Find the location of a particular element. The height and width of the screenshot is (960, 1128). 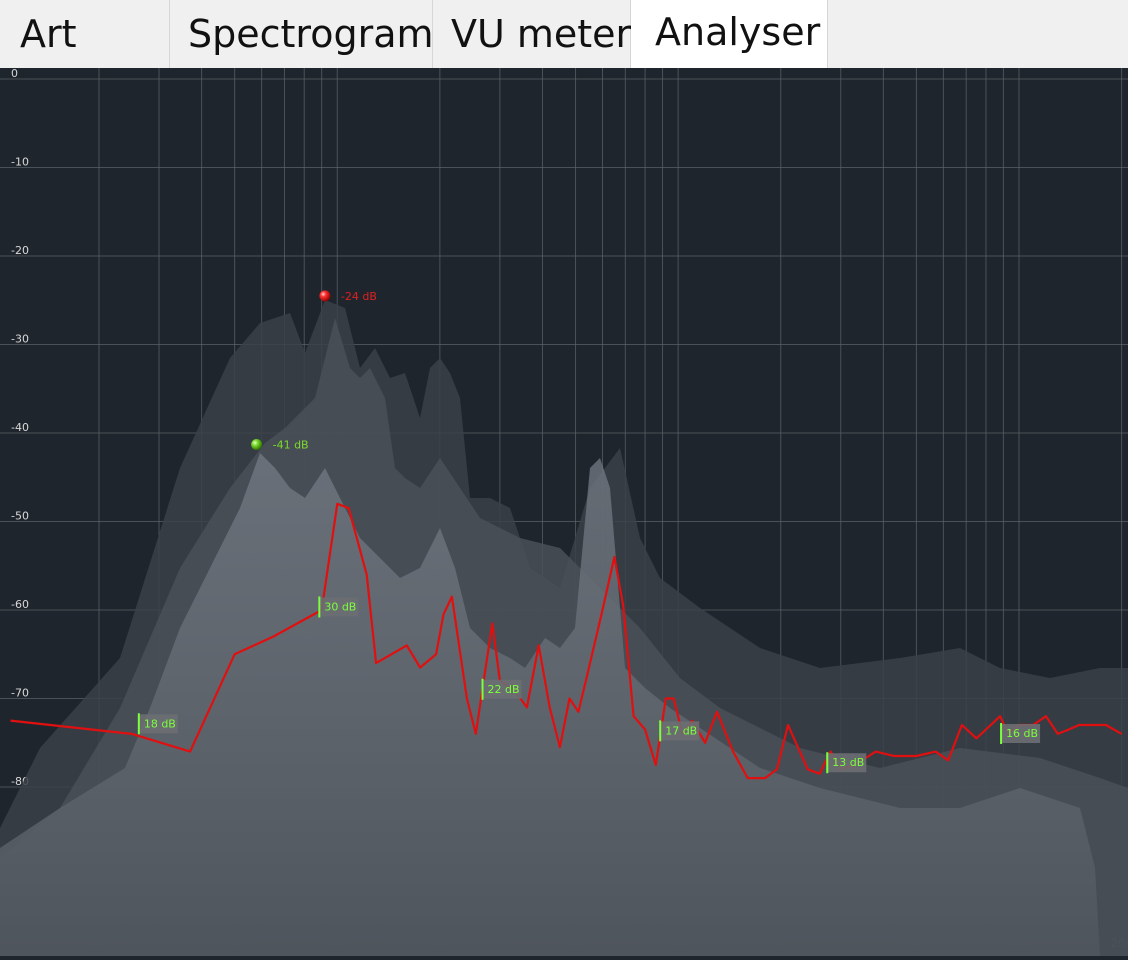

tab-art: Art is located at coordinates (85, 34).